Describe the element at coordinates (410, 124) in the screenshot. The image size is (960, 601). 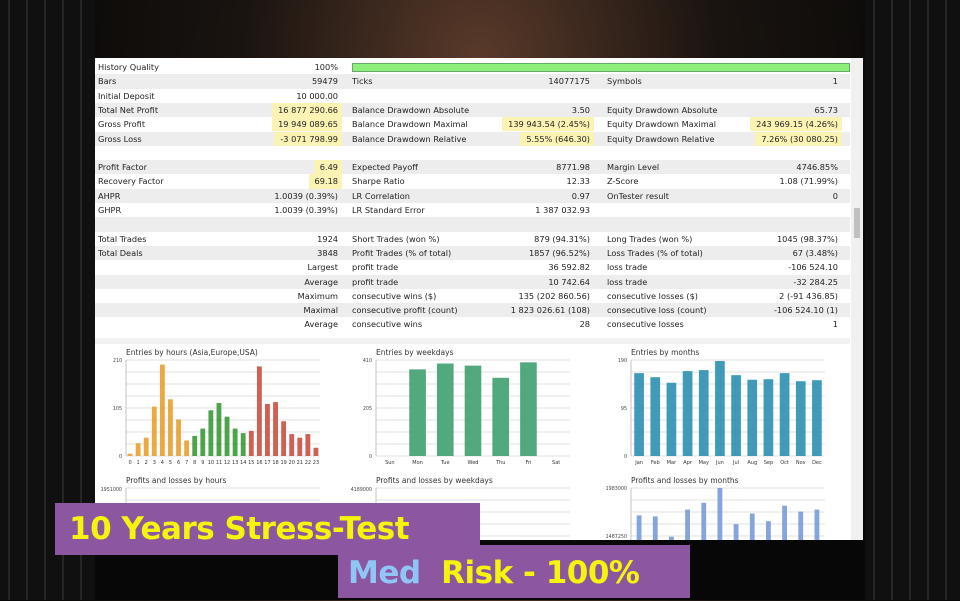
I see `label-col2: Balance Drawdown Maximal` at that location.